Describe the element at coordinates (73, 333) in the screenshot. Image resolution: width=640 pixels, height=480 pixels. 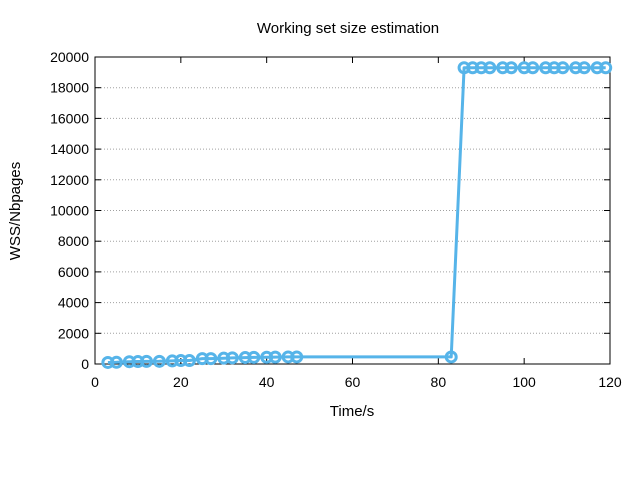
I see `y-tick-label: 2000` at that location.